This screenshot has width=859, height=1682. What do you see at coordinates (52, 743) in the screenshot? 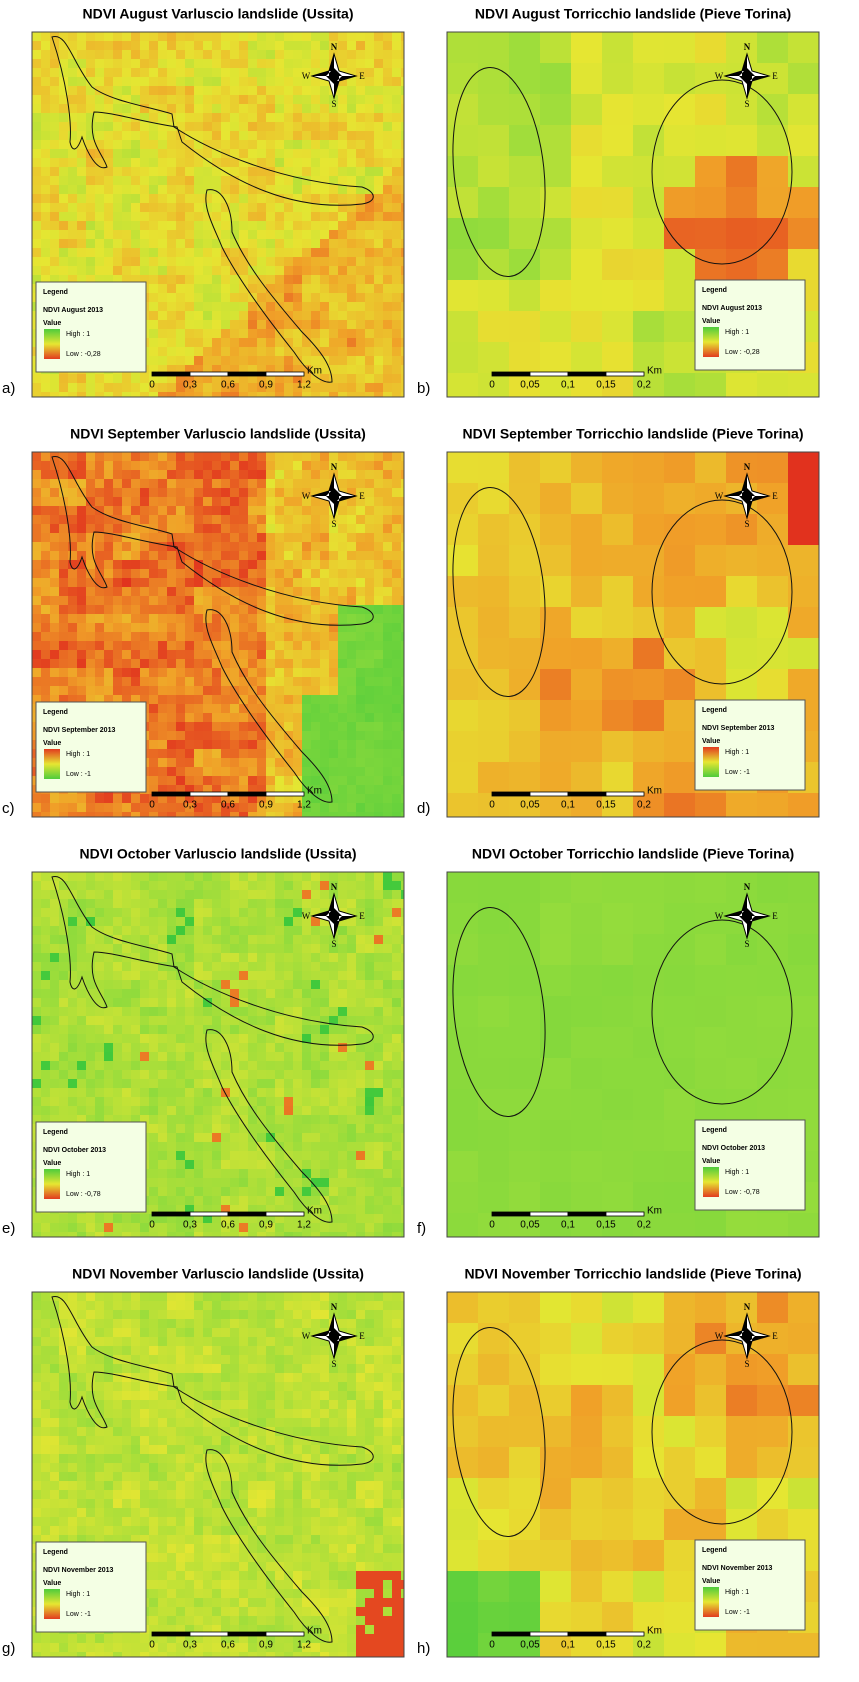
I see `legend-field: Value` at bounding box center [52, 743].